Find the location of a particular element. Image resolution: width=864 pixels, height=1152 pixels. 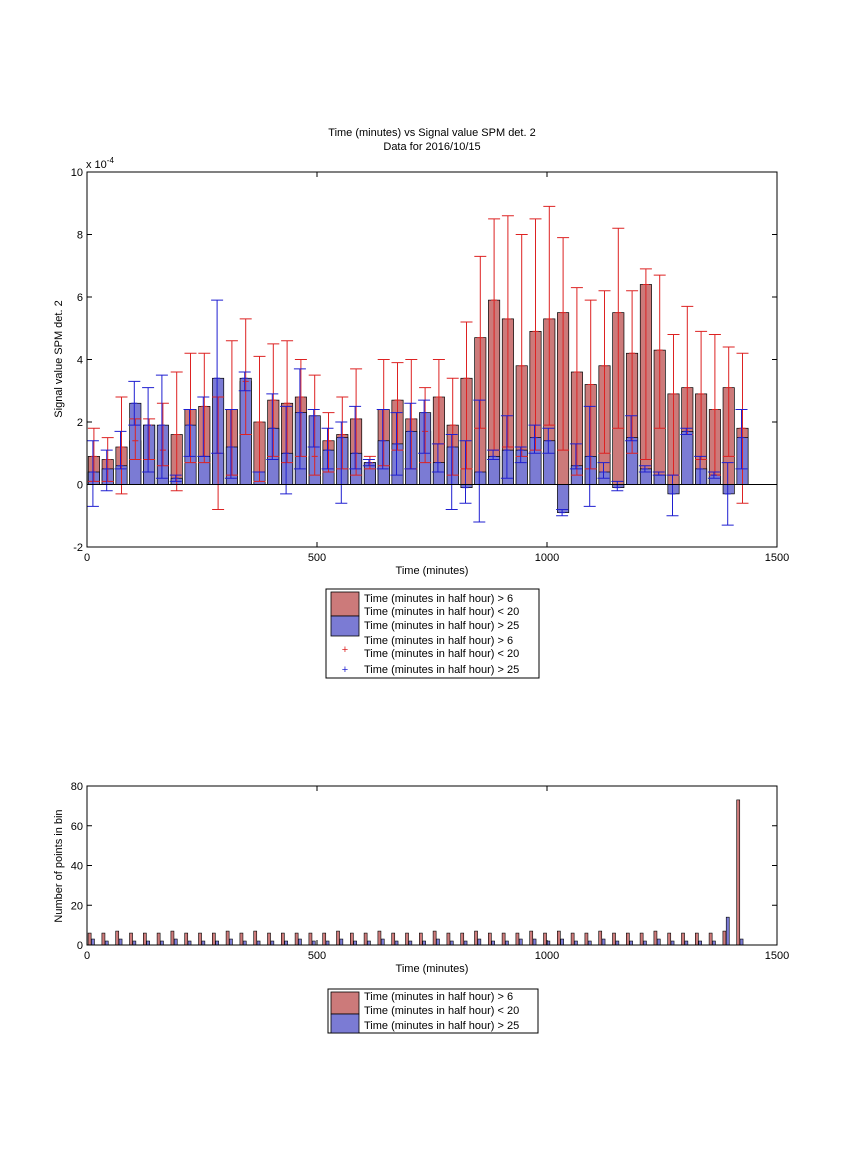

plot-frame-bottom is located at coordinates (432, 865).